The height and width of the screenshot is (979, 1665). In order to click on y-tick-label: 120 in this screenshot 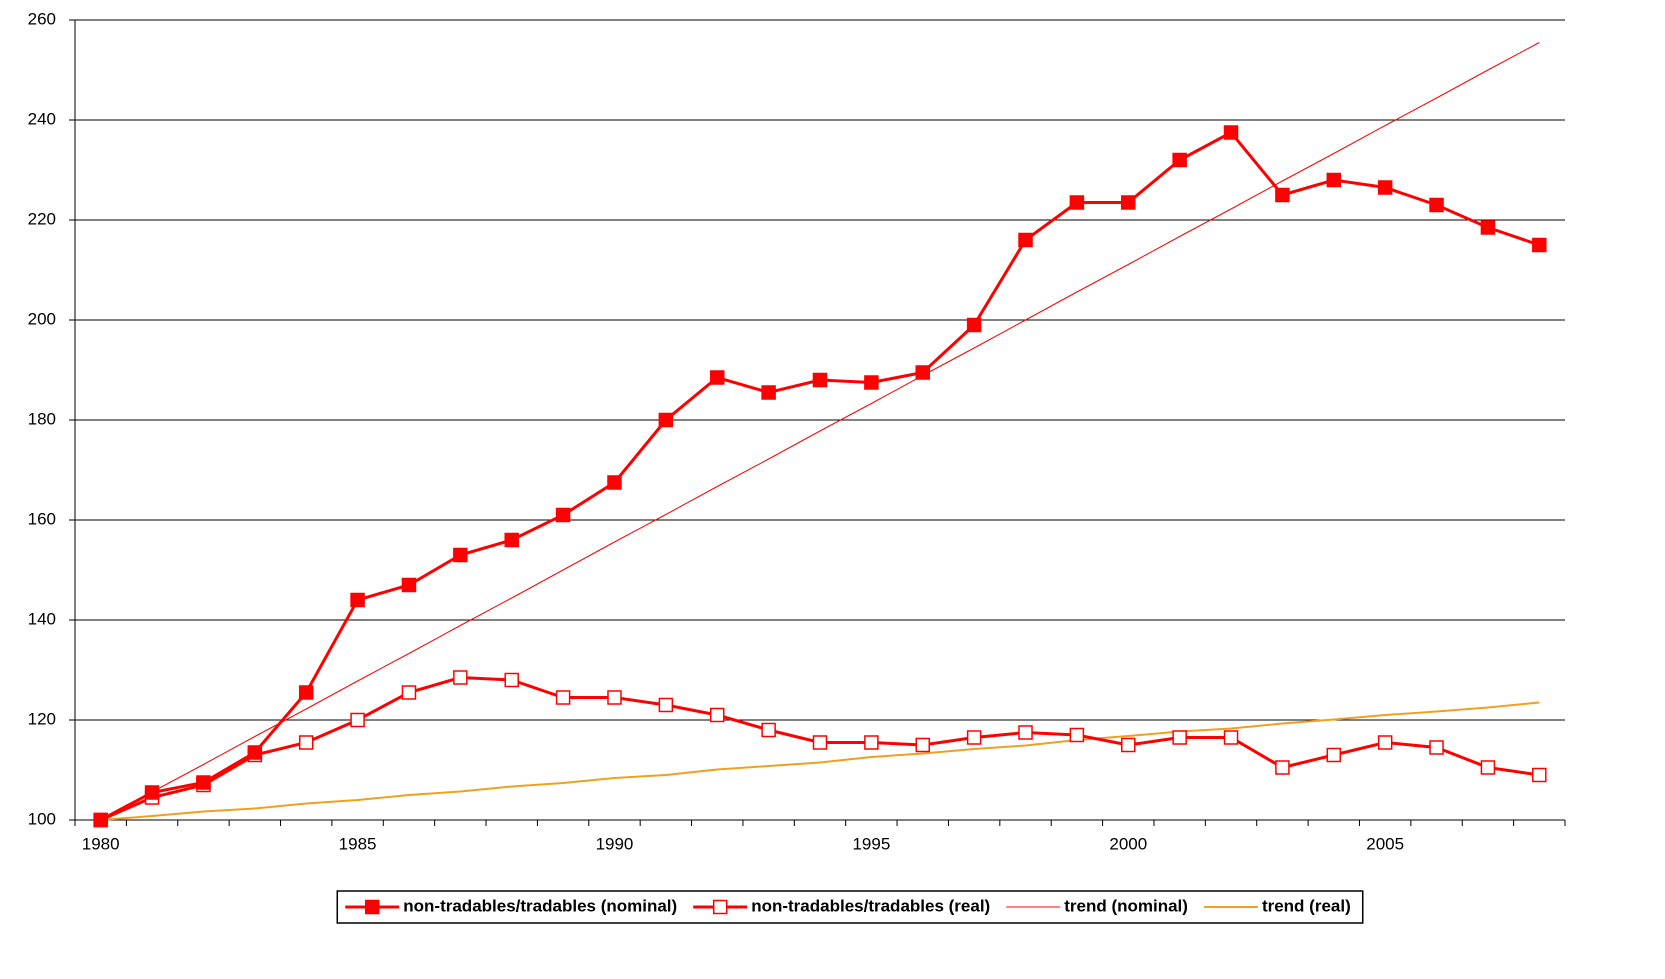, I will do `click(42, 718)`.